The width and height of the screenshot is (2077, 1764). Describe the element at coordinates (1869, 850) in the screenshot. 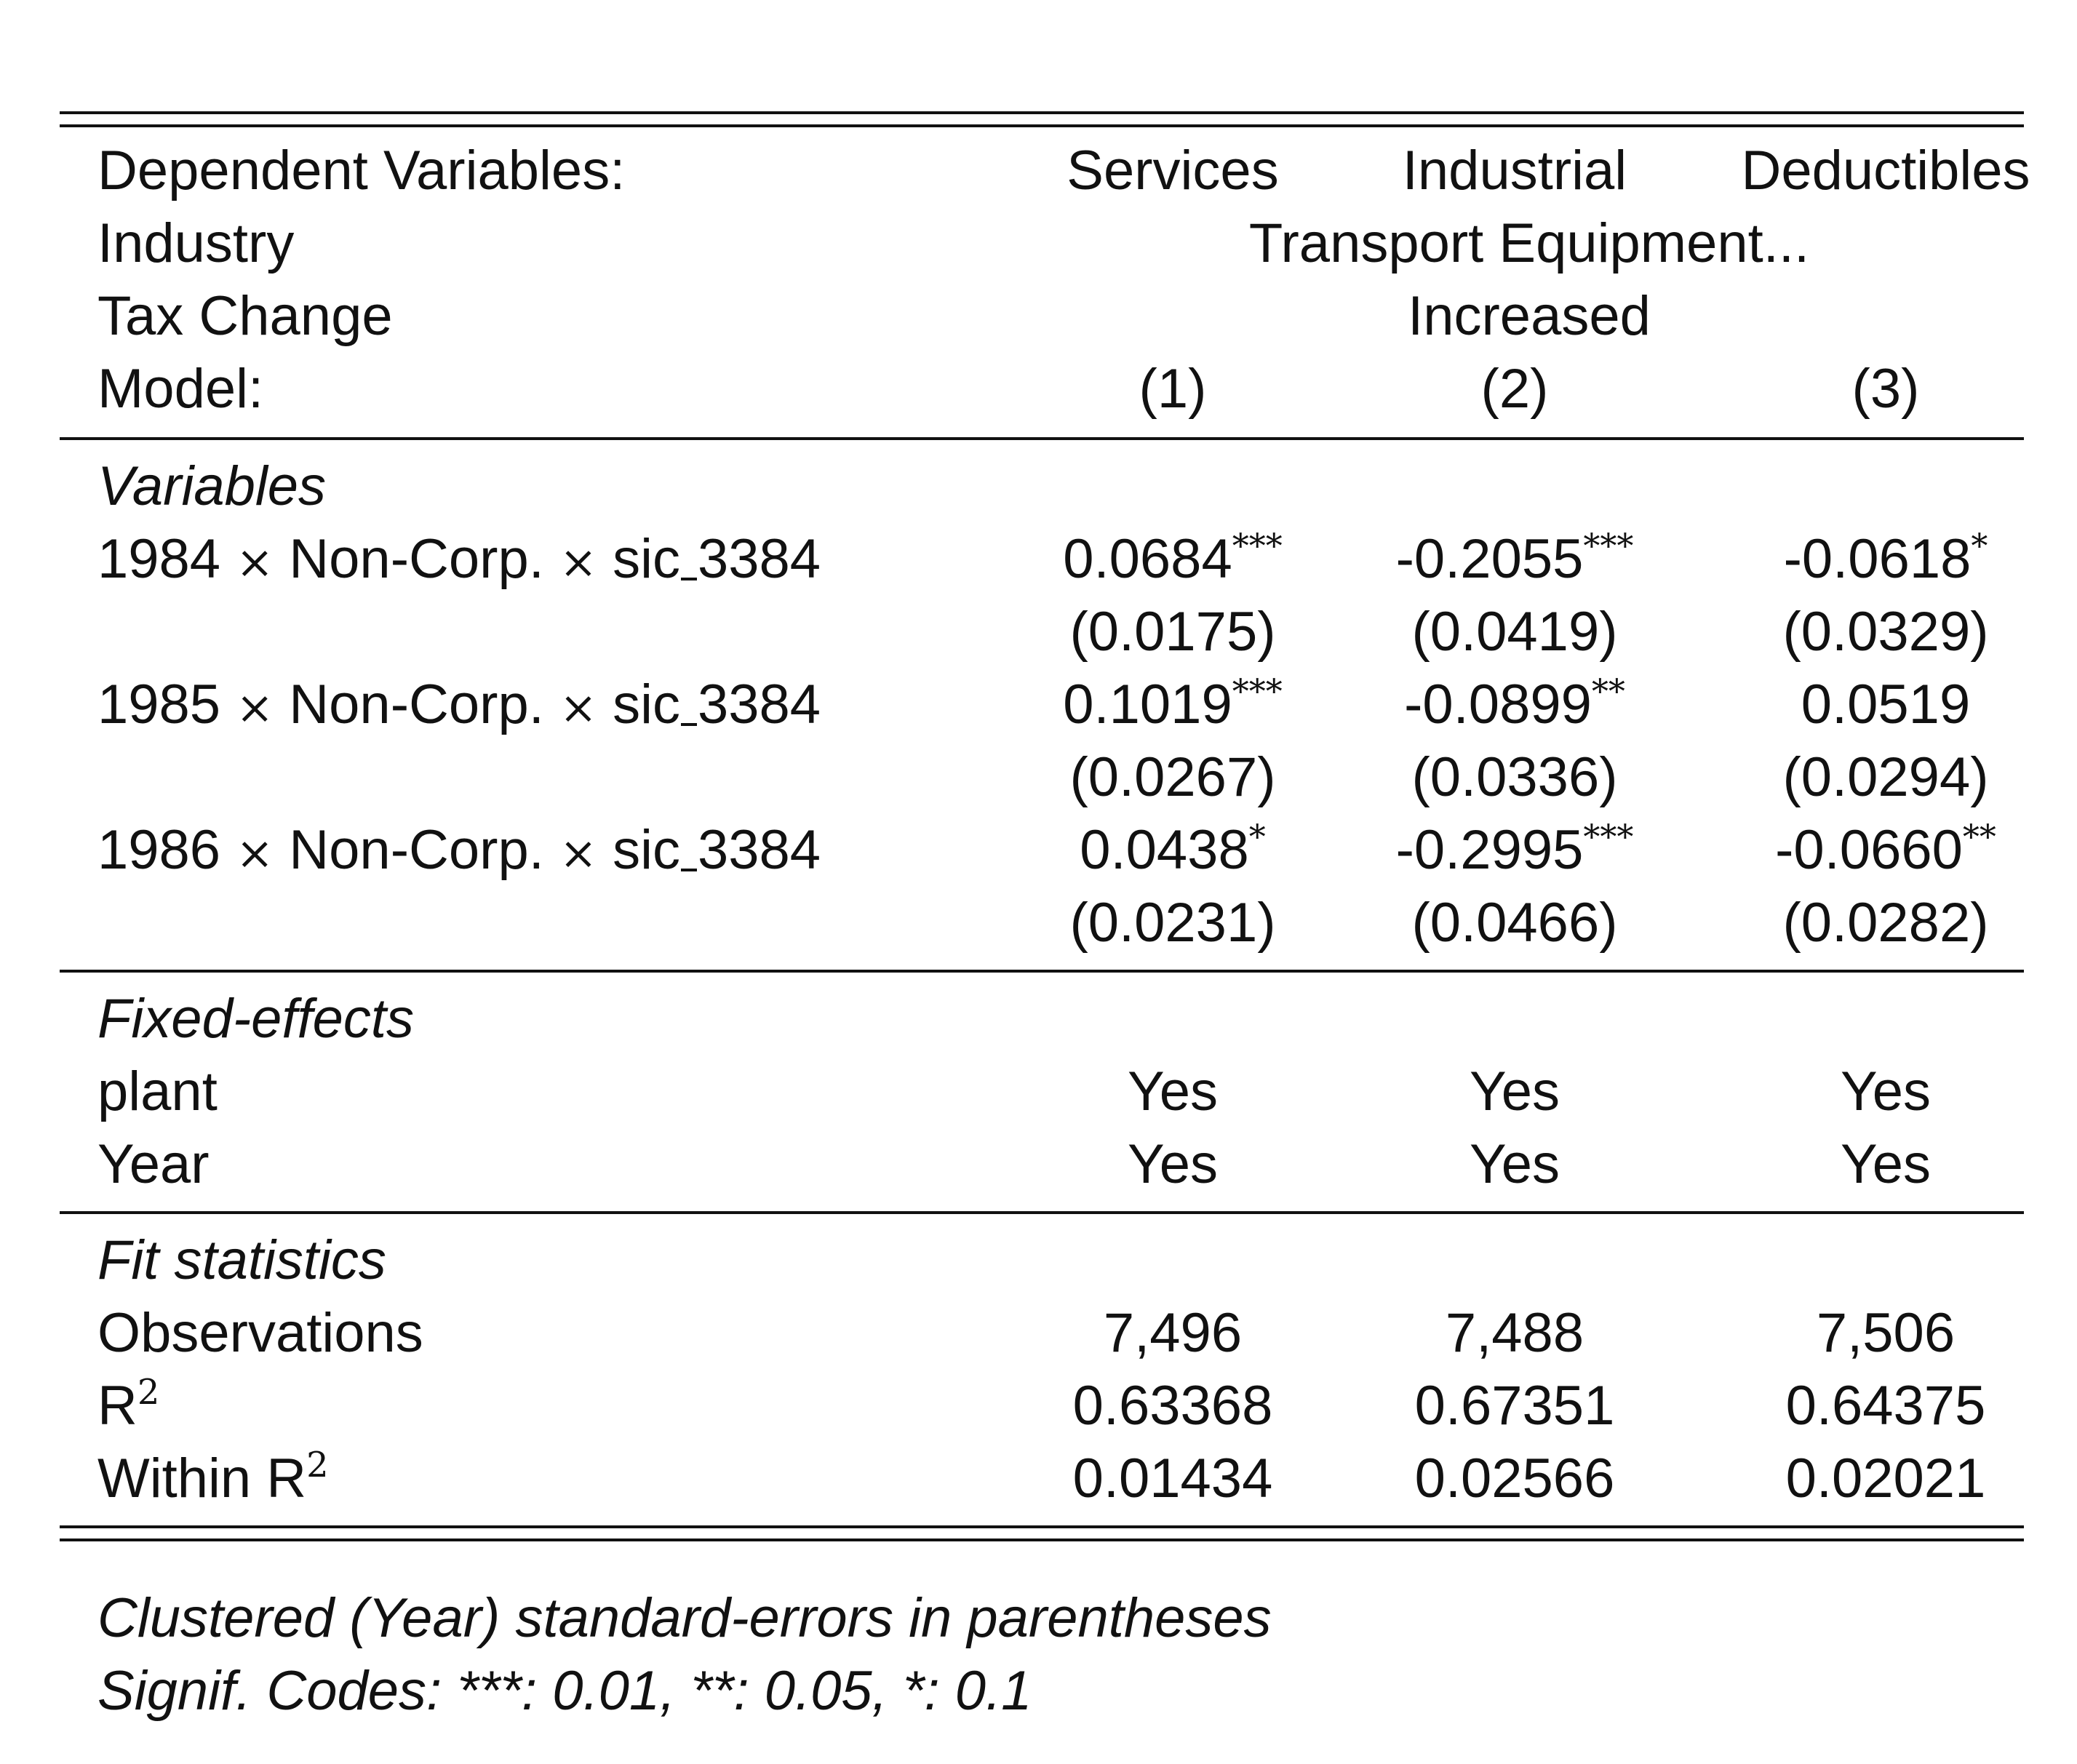

I see `coef-number: -0.0660` at that location.